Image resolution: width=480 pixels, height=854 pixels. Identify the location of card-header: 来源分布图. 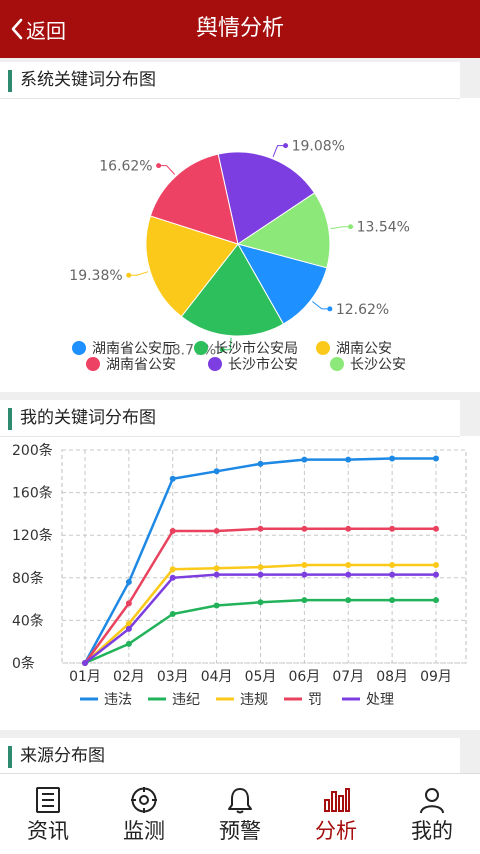
(240, 756).